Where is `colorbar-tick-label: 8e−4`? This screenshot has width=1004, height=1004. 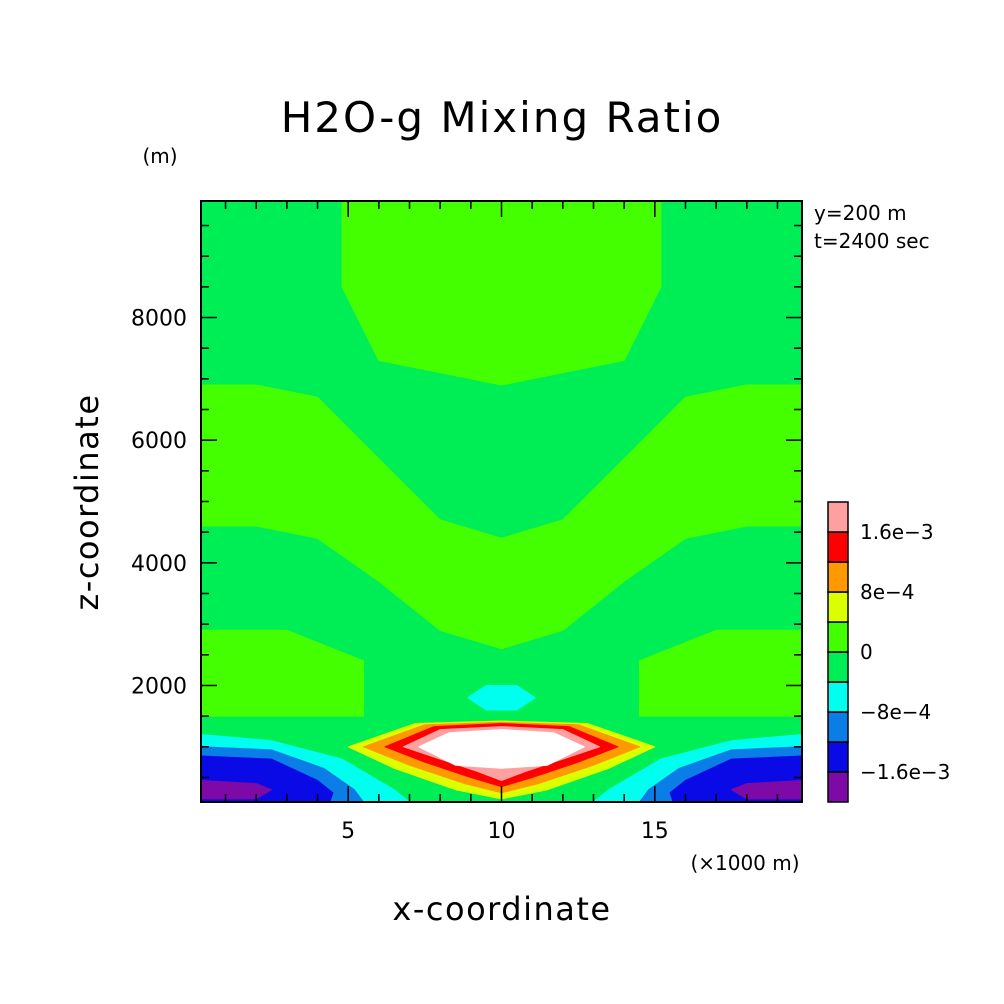 colorbar-tick-label: 8e−4 is located at coordinates (887, 592).